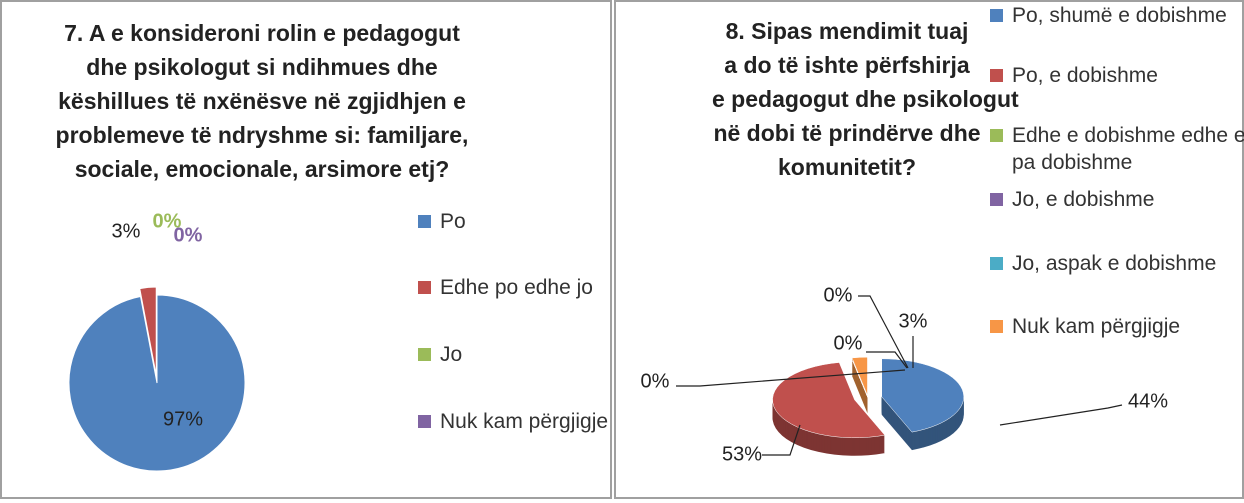 The height and width of the screenshot is (503, 1244). I want to click on legend-item: Po, shumë e dobishme, so click(1117, 15).